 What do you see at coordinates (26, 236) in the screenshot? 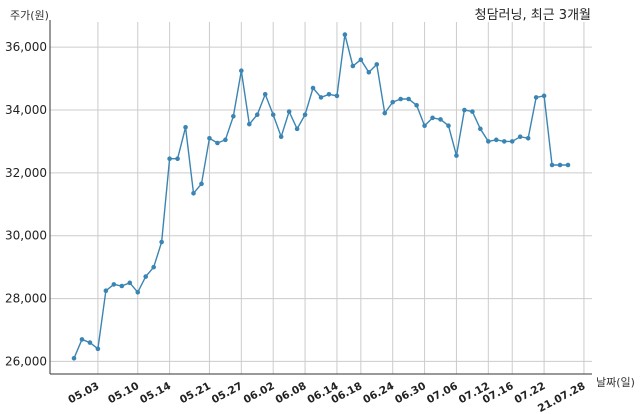
I see `y-tick-label: 30,000` at bounding box center [26, 236].